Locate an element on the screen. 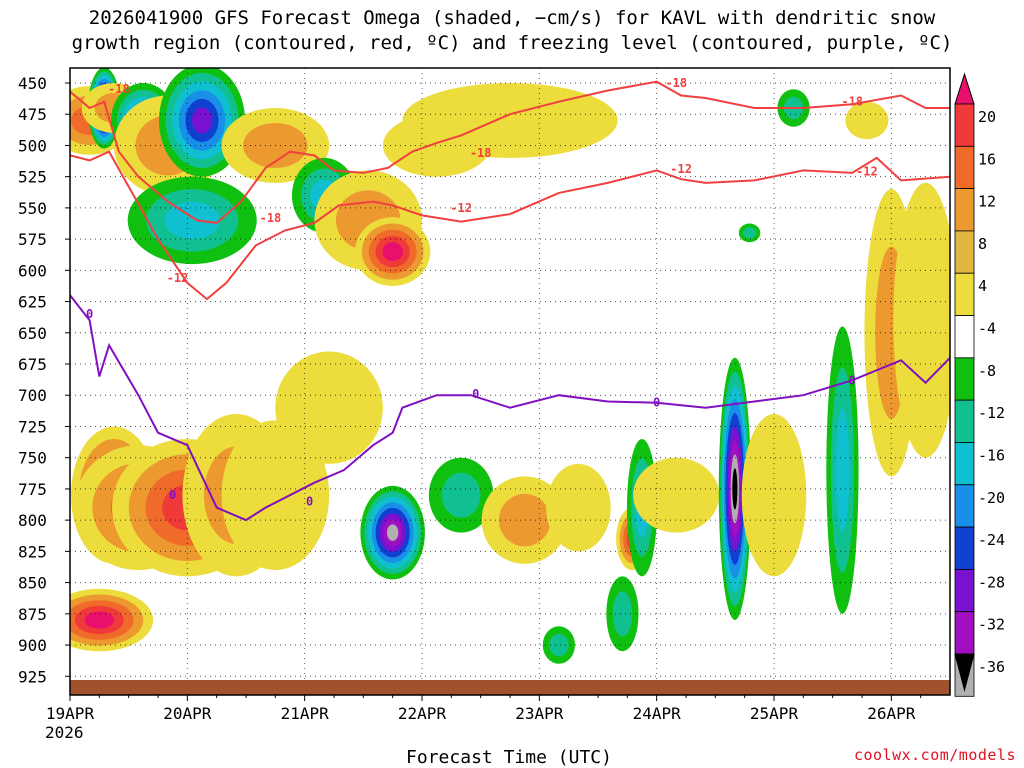 This screenshot has height=768, width=1024. x-tick-label-22APR: 22APR is located at coordinates (422, 713).